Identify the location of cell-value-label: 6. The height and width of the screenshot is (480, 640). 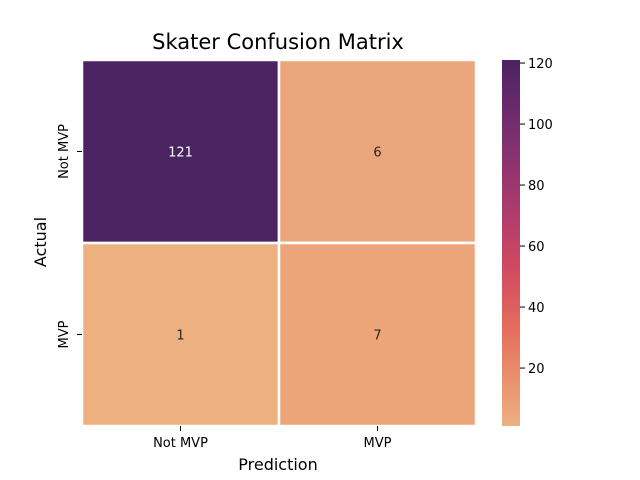
(377, 153).